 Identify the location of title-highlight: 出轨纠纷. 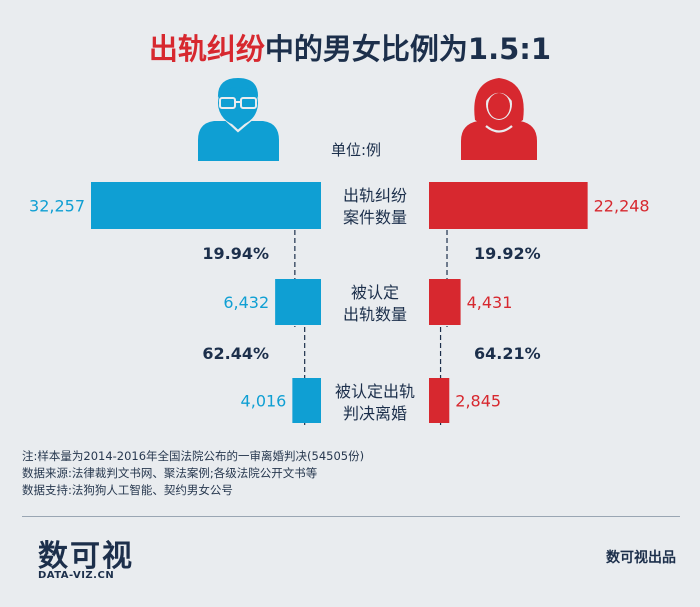
(206, 49).